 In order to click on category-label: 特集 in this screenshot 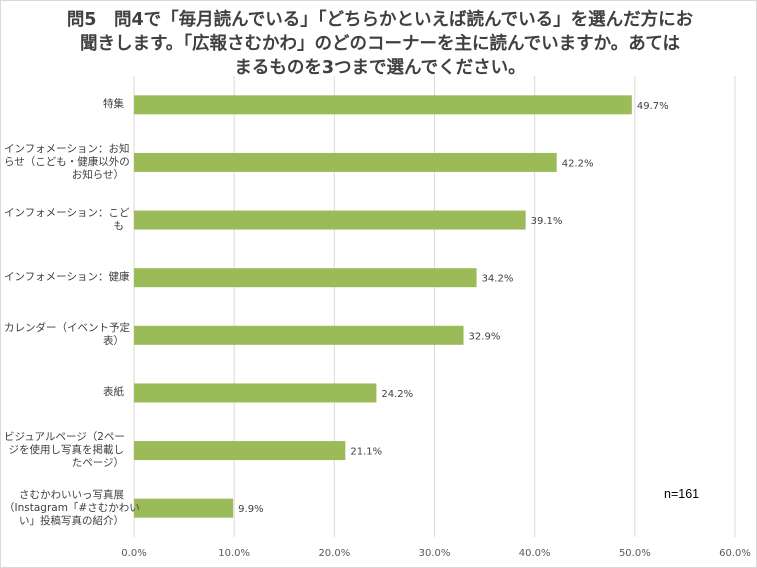, I will do `click(113, 104)`.